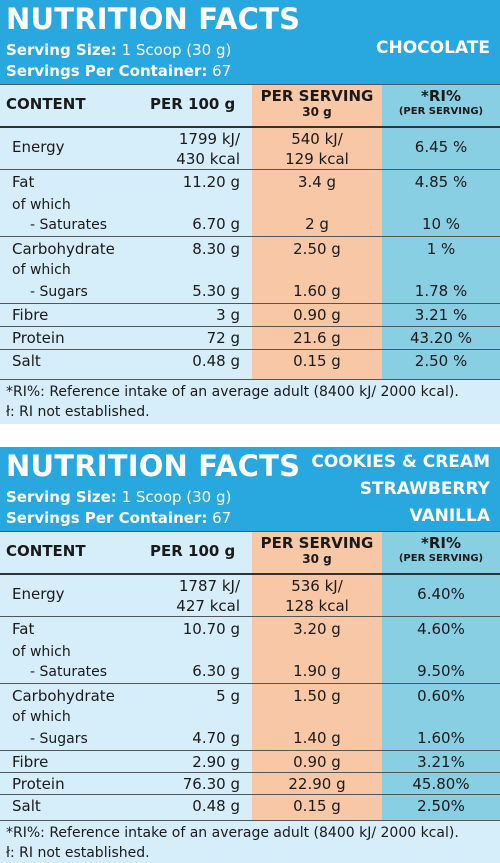 The image size is (500, 863). What do you see at coordinates (441, 696) in the screenshot?
I see `carb-ri: 0.60%` at bounding box center [441, 696].